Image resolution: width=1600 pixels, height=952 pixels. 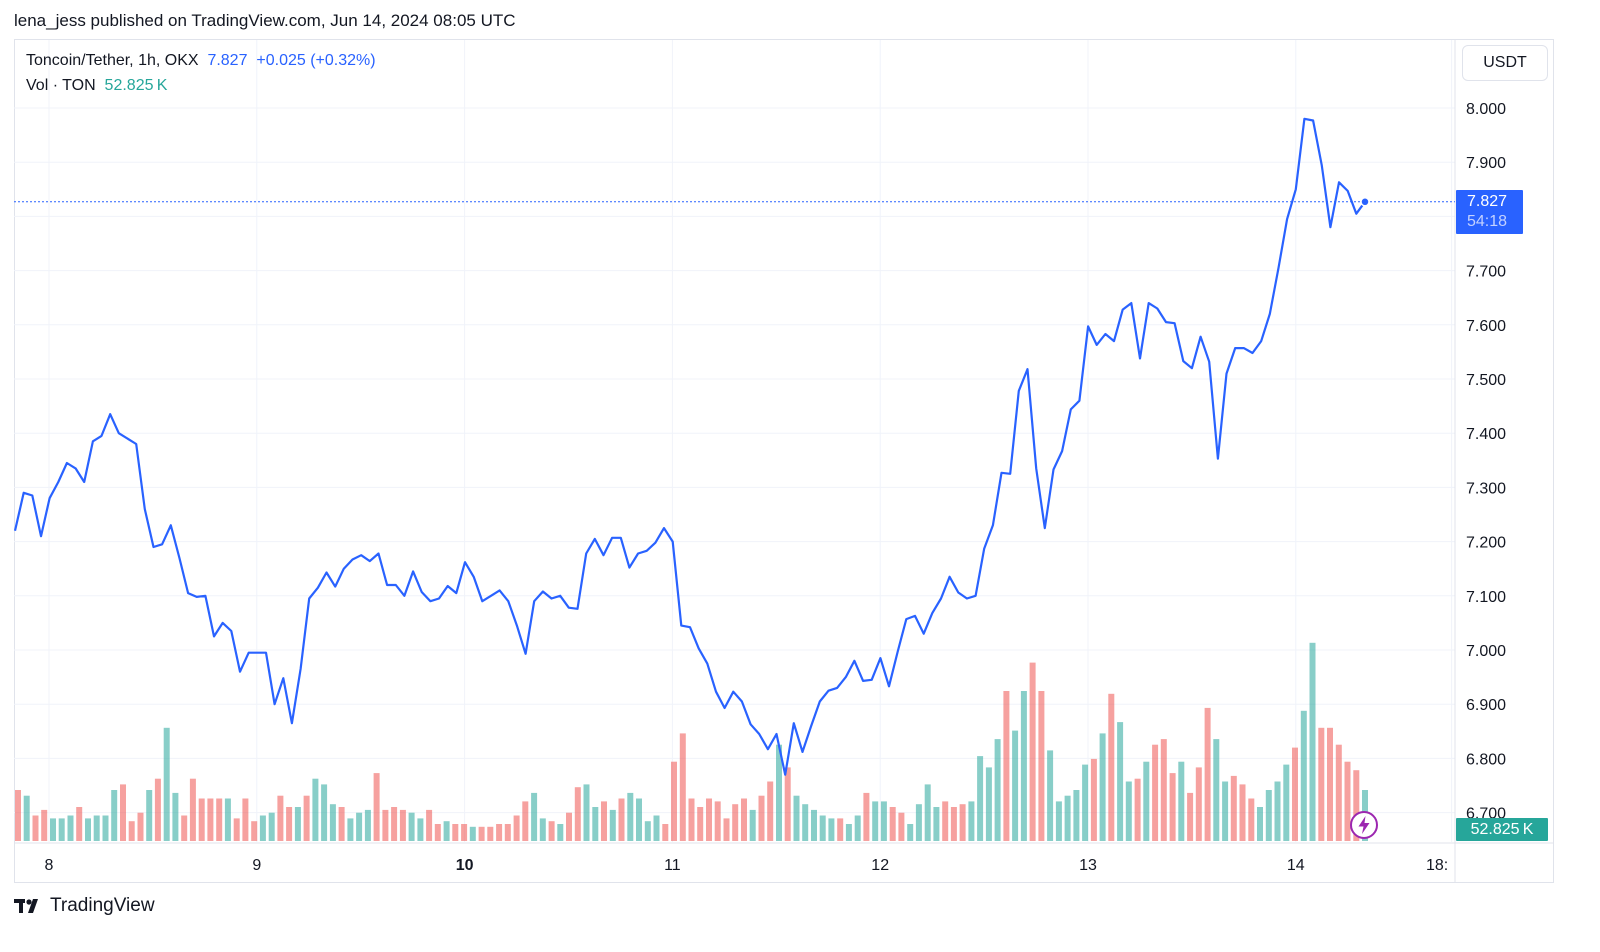 I want to click on x-tick-label: 12, so click(x=880, y=865).